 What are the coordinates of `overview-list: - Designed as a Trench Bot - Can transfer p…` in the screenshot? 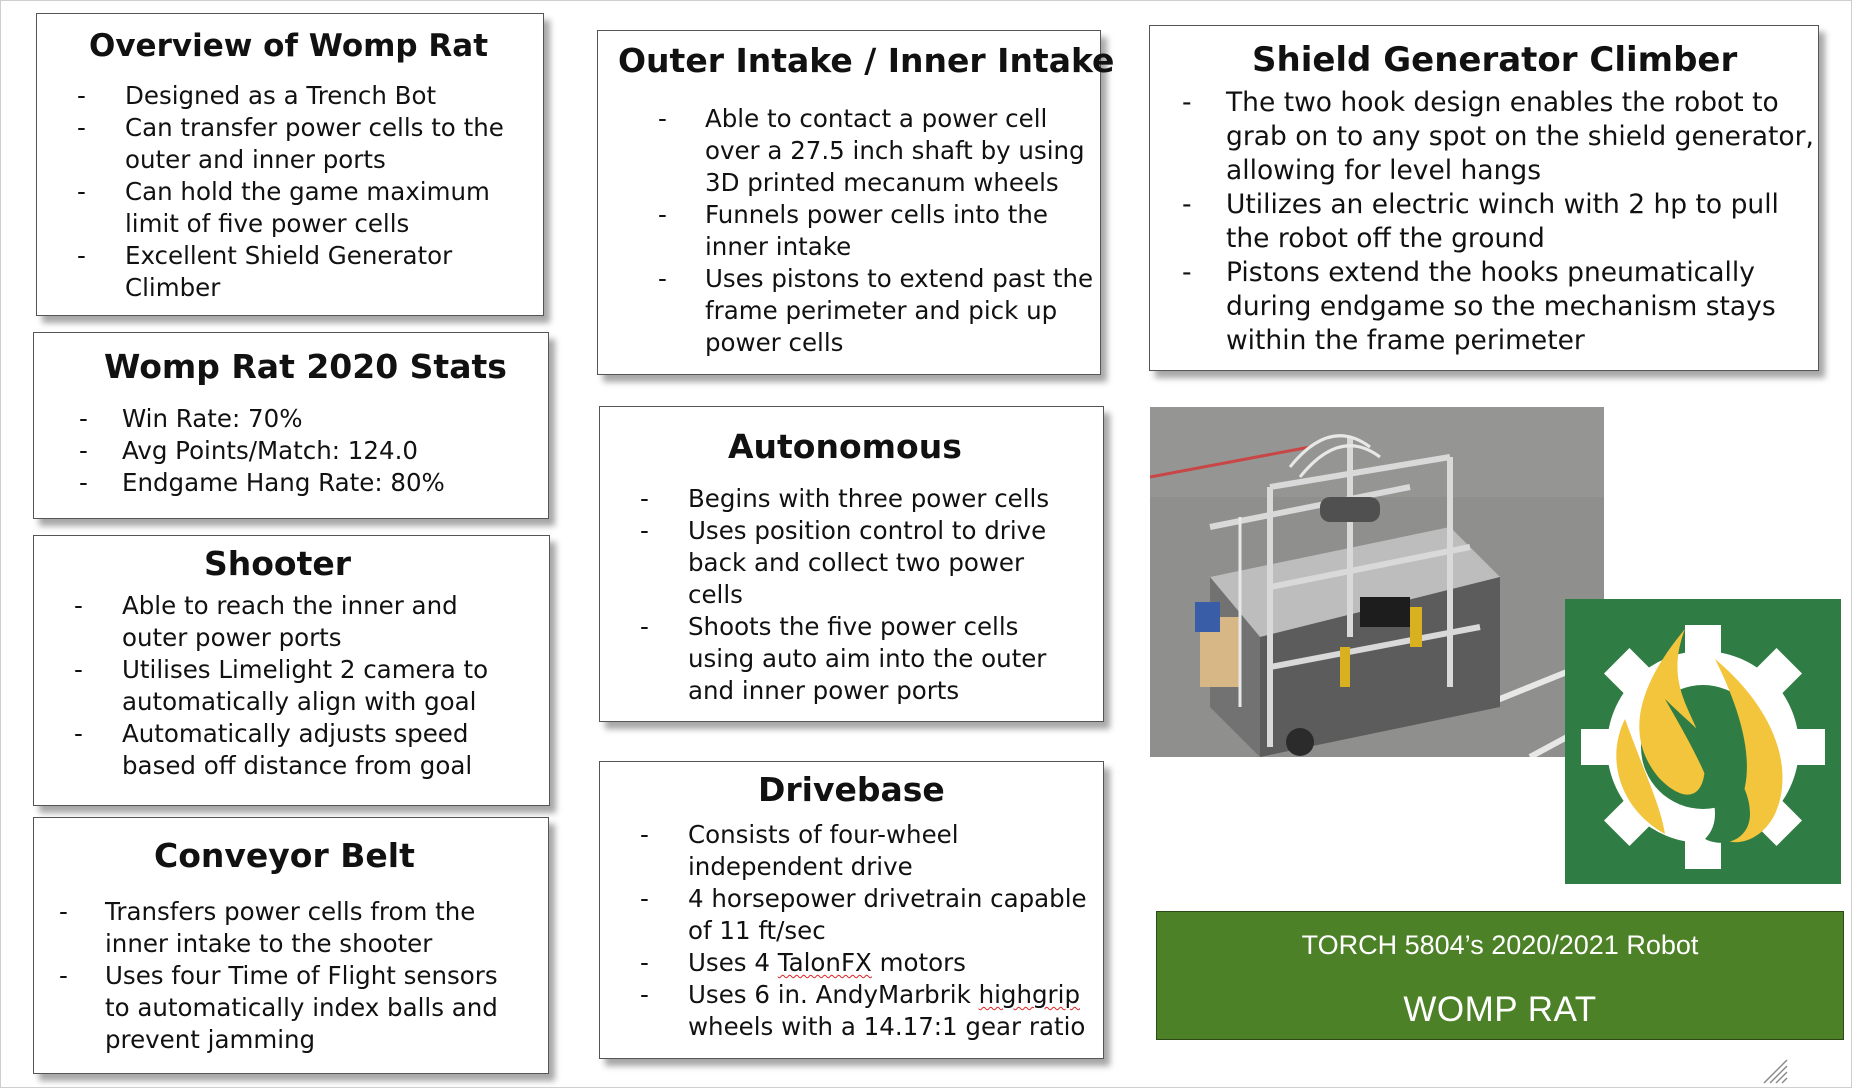 It's located at (290, 192).